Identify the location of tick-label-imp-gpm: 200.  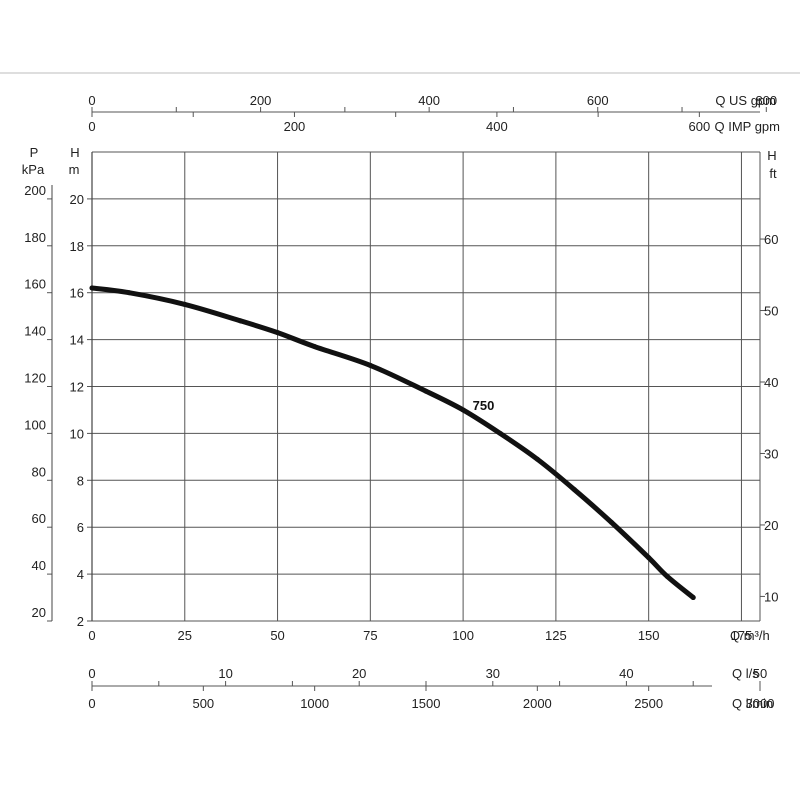
(295, 126).